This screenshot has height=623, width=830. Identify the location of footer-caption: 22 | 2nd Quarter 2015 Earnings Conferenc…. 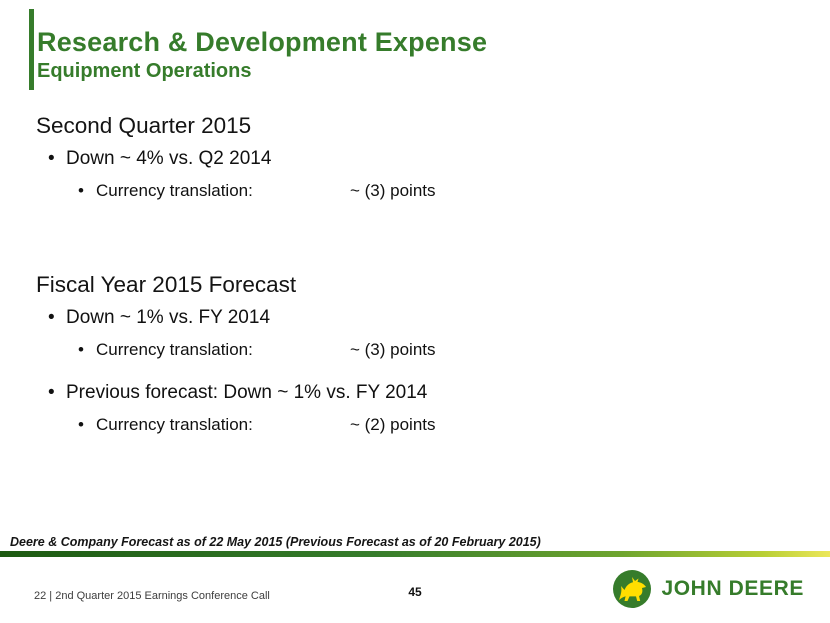
(152, 596).